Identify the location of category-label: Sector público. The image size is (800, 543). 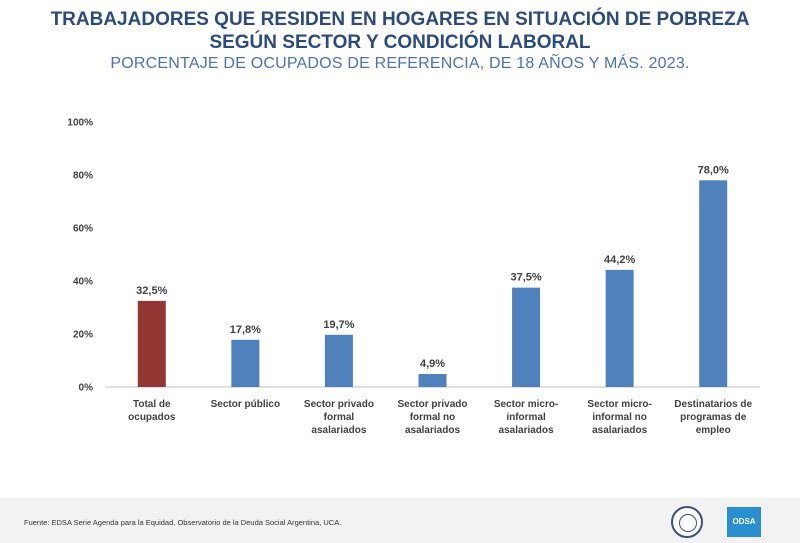
(245, 404).